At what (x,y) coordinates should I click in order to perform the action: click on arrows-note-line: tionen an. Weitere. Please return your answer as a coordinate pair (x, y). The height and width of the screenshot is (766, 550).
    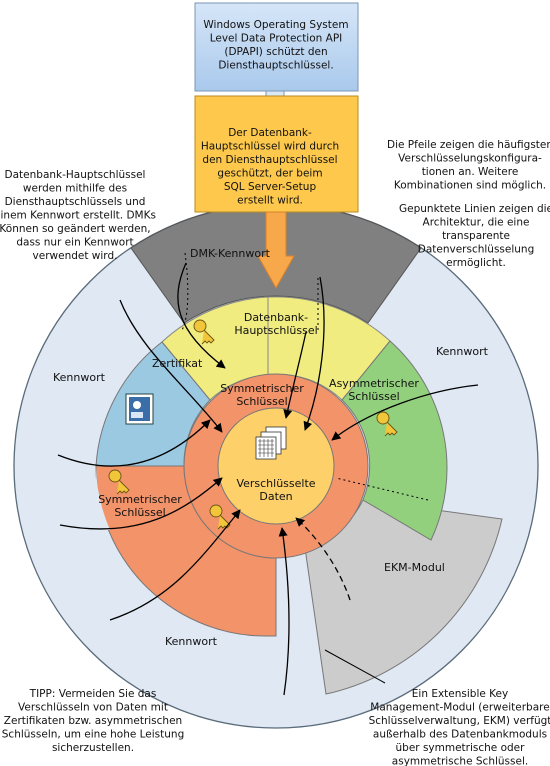
    Looking at the image, I should click on (470, 172).